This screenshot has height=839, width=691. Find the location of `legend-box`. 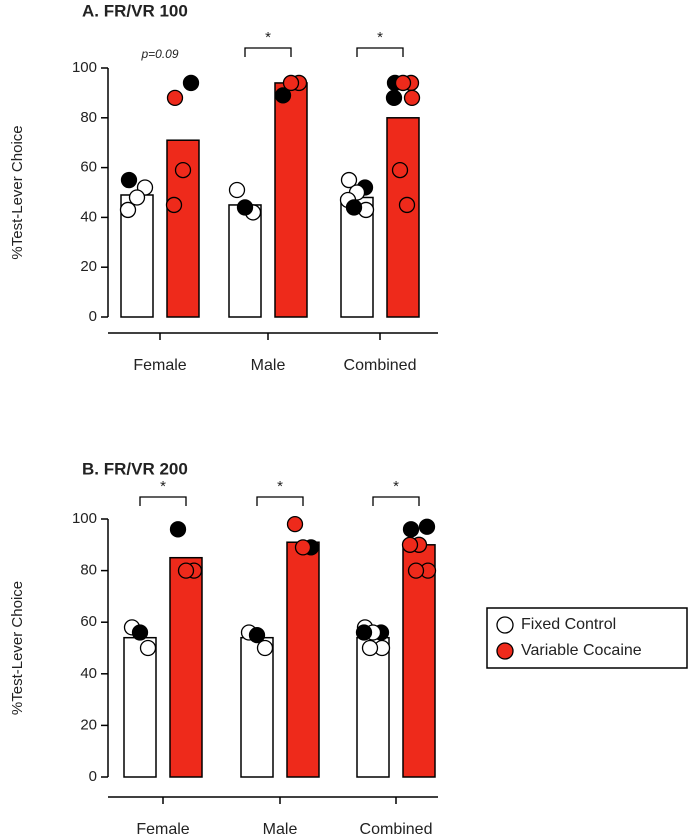

legend-box is located at coordinates (587, 638).